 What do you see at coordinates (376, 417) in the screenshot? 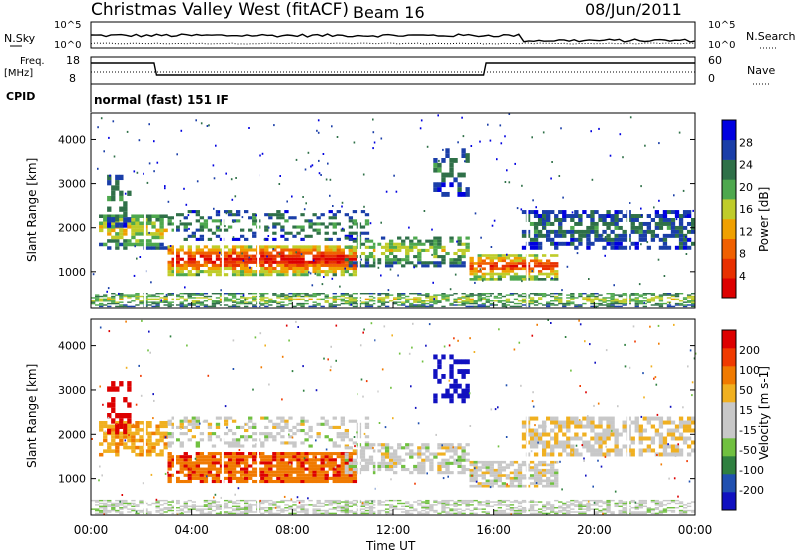
I see `data-gap` at bounding box center [376, 417].